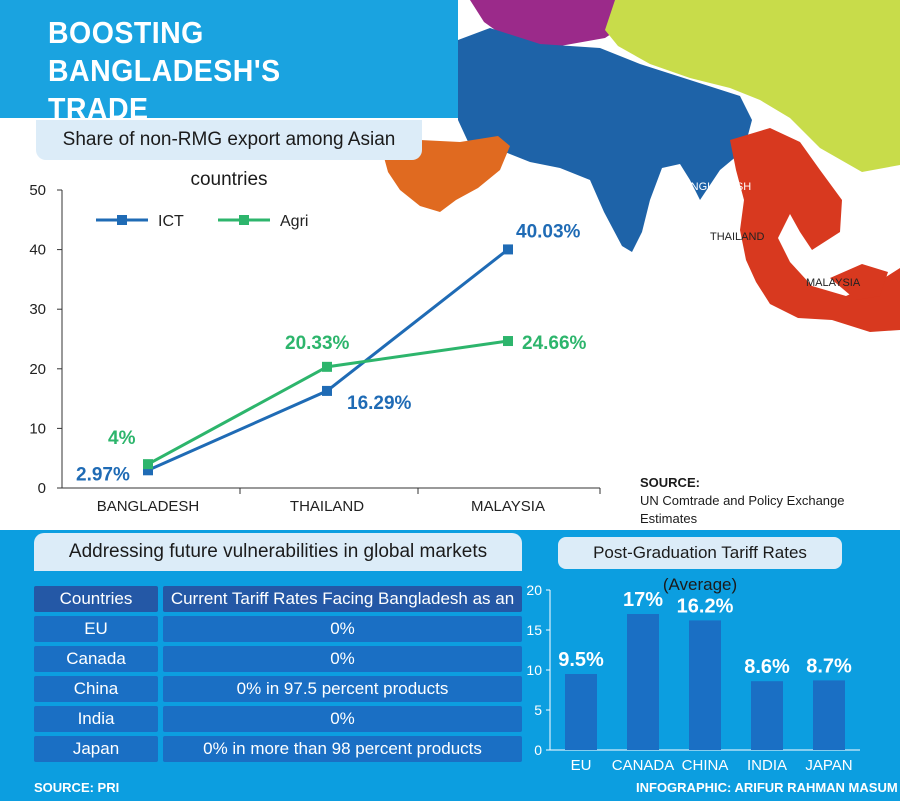 This screenshot has width=900, height=801. What do you see at coordinates (96, 689) in the screenshot?
I see `country-cell: China` at bounding box center [96, 689].